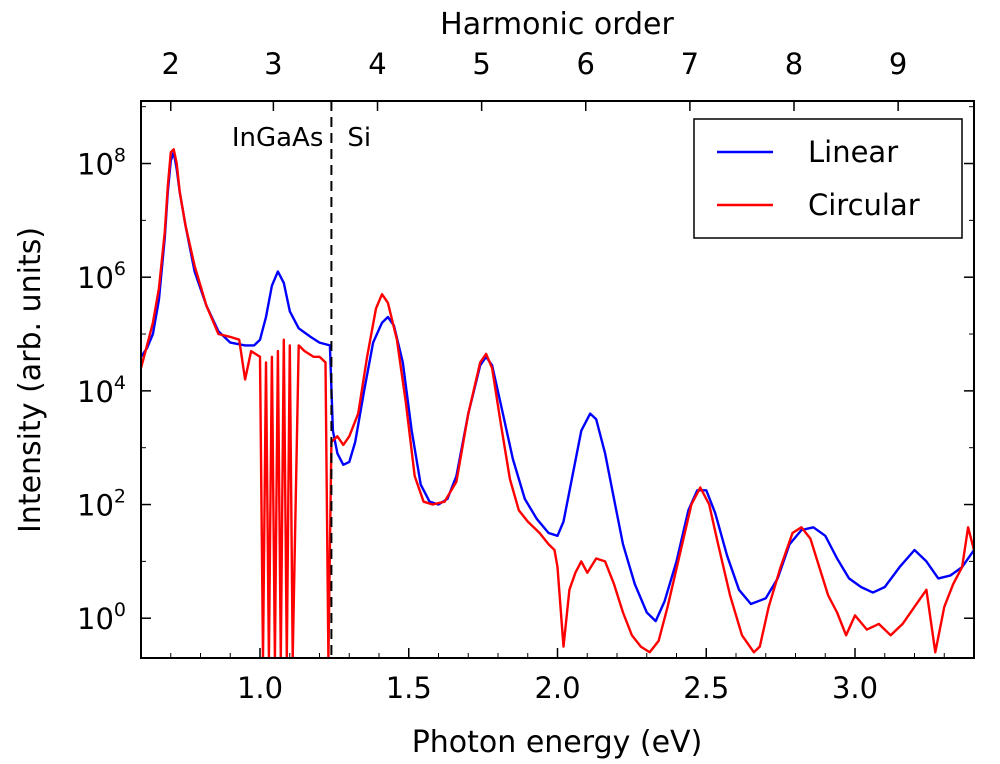 The height and width of the screenshot is (764, 1000). I want to click on legend: Linear Circular, so click(828, 178).